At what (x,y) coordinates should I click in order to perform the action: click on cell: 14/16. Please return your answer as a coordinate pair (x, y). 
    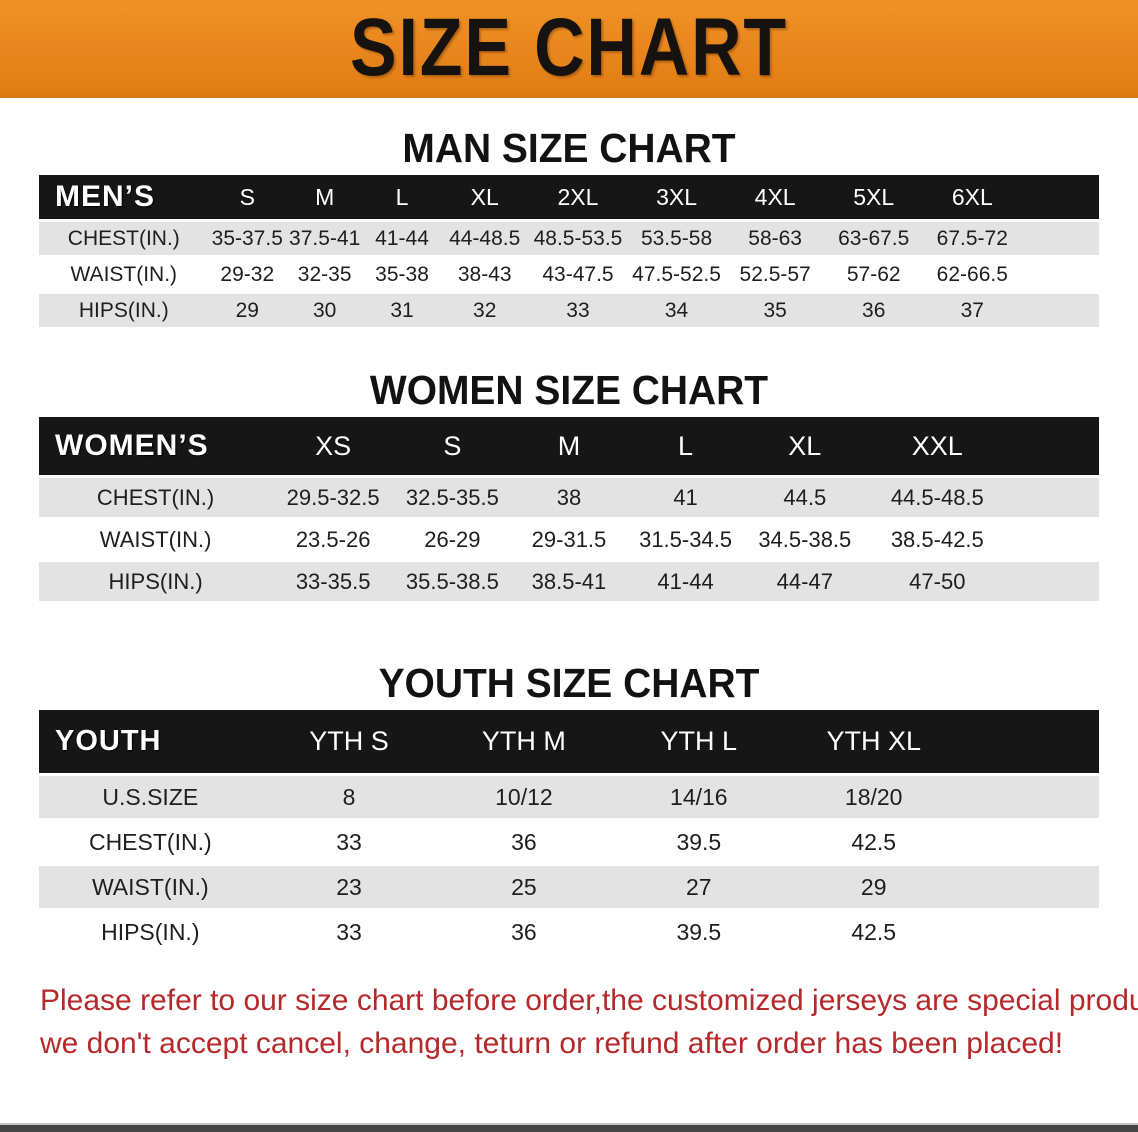
    Looking at the image, I should click on (699, 797).